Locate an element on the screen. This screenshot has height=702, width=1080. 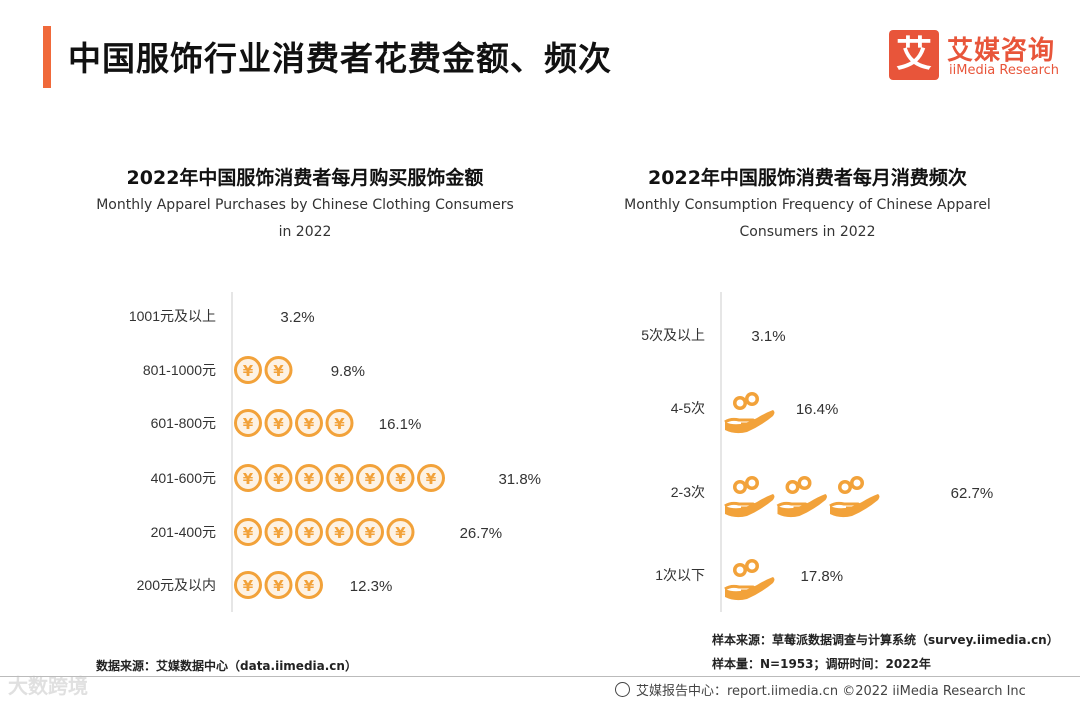
globe-icon is located at coordinates (622, 689).